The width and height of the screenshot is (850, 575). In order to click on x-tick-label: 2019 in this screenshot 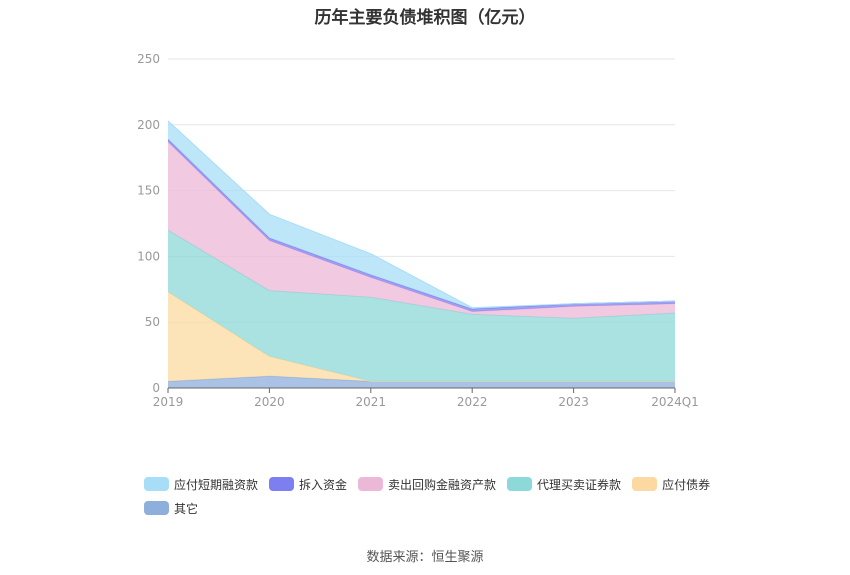, I will do `click(168, 402)`.